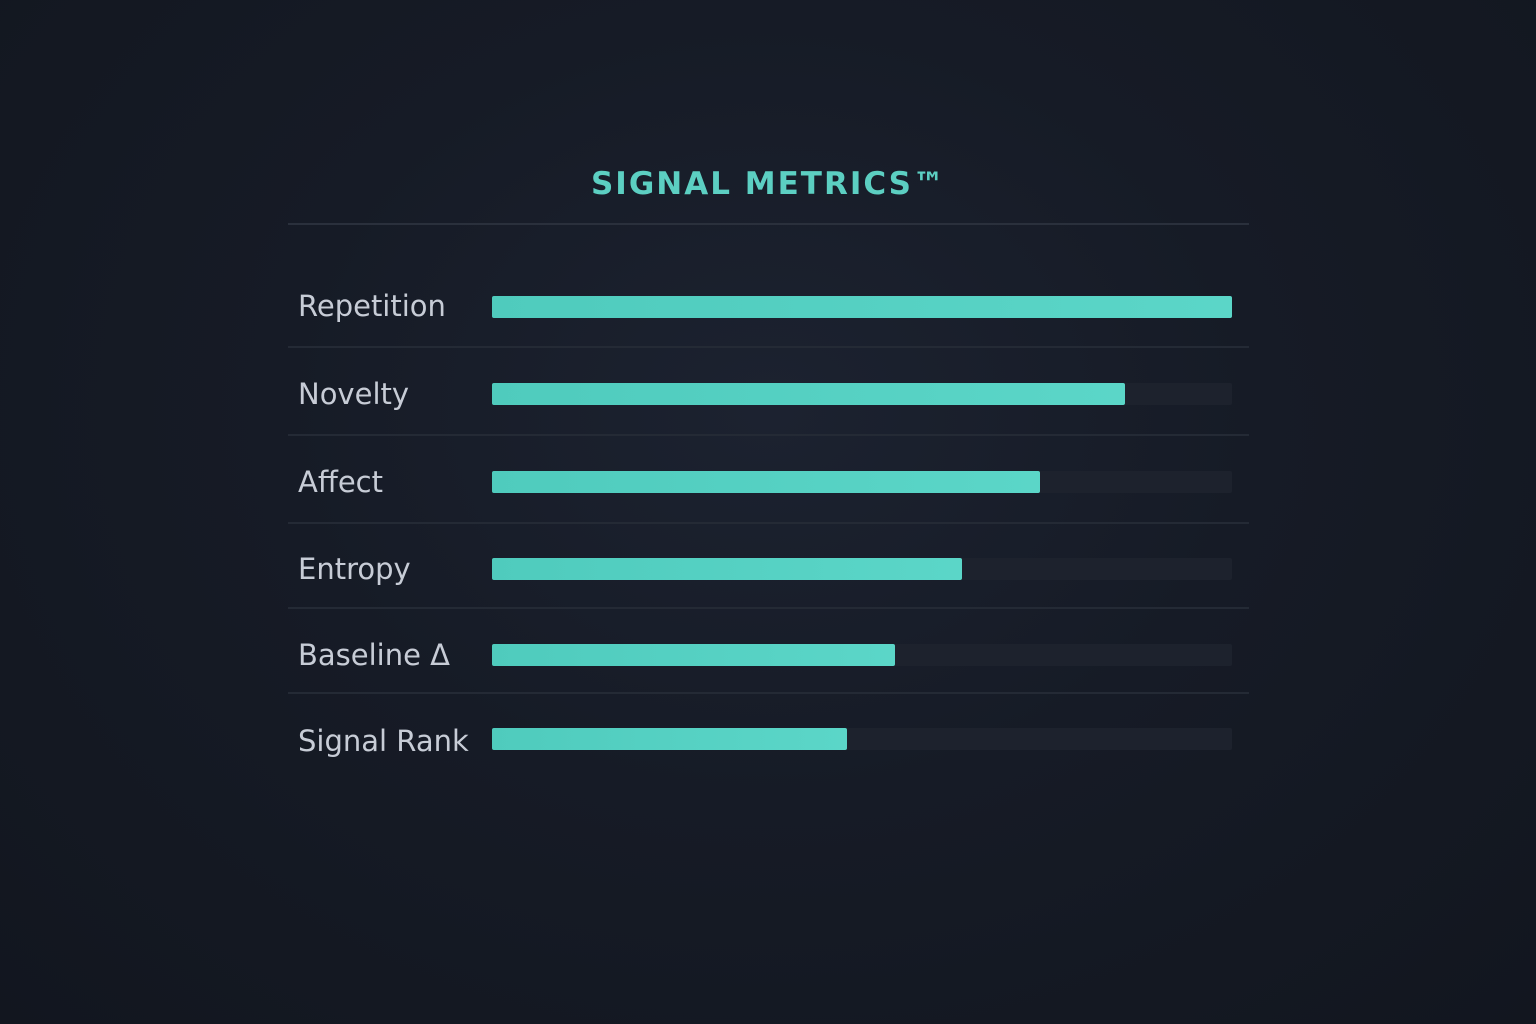  Describe the element at coordinates (768, 184) in the screenshot. I see `chart-title: SIGNAL METRICS™` at that location.